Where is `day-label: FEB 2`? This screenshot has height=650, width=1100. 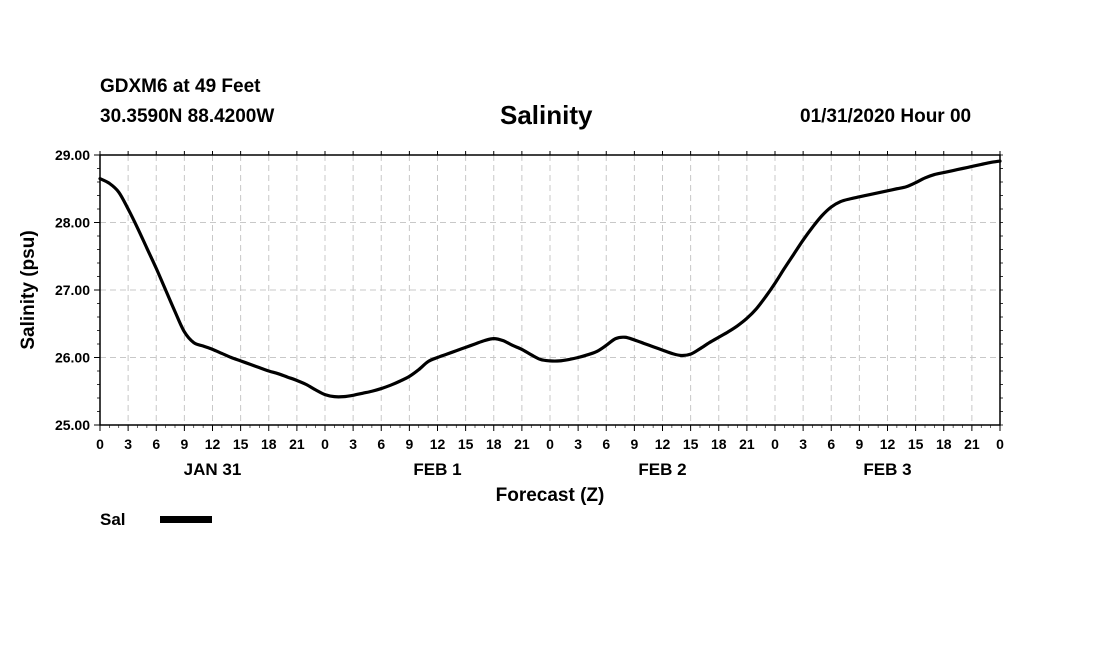
day-label: FEB 2 is located at coordinates (662, 469).